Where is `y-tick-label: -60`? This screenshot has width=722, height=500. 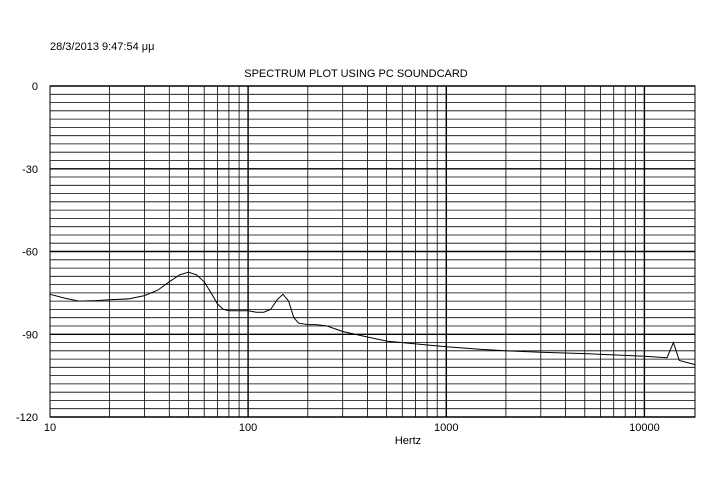
y-tick-label: -60 is located at coordinates (30, 253).